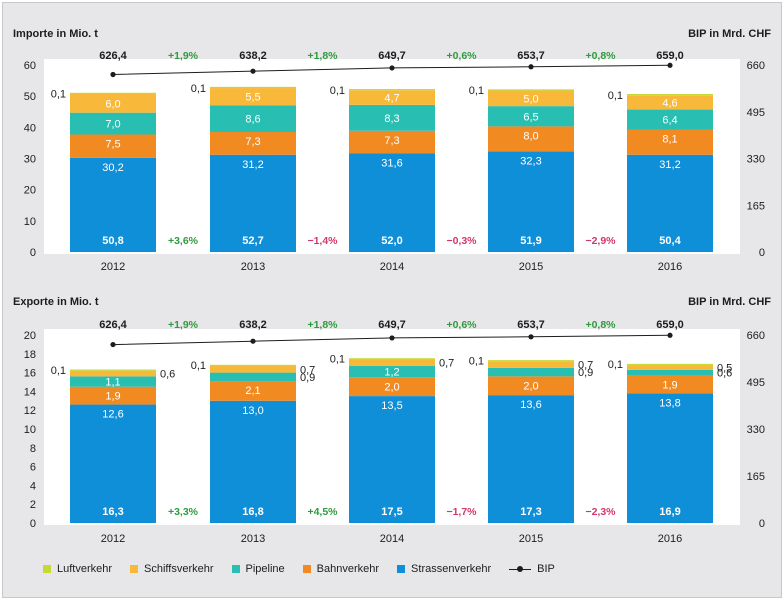  I want to click on legend-item-bip: BIP, so click(532, 569).